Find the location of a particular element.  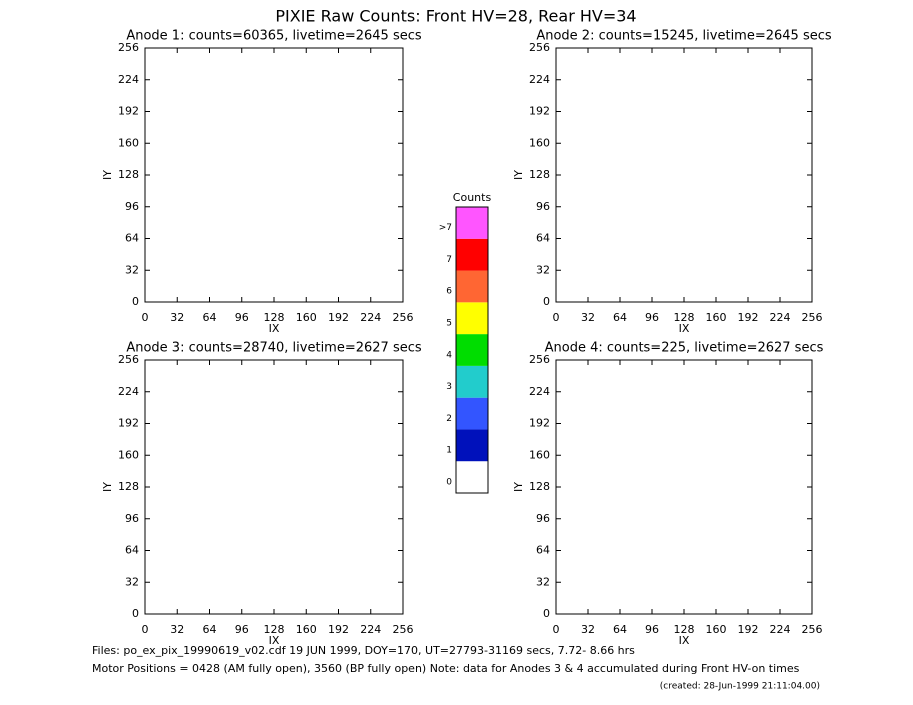

colorbar-label: 6 is located at coordinates (449, 292).